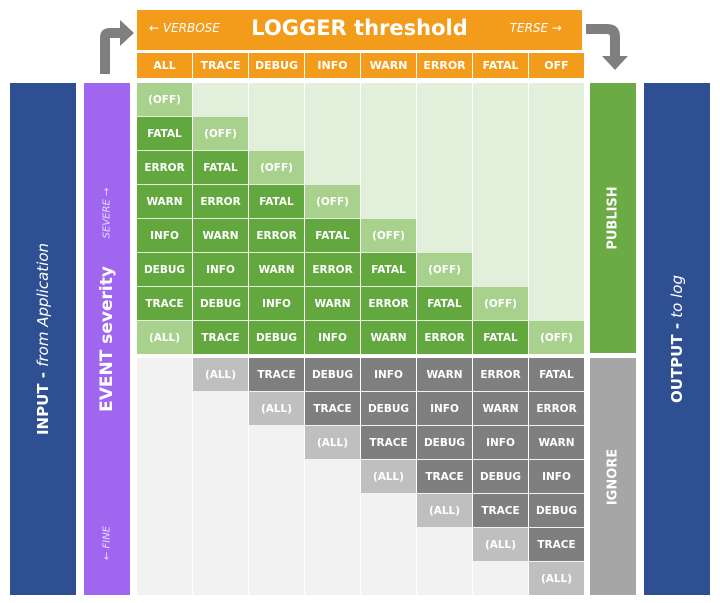 The width and height of the screenshot is (720, 603). I want to click on publish-cell-all-off: (OFF), so click(164, 99).